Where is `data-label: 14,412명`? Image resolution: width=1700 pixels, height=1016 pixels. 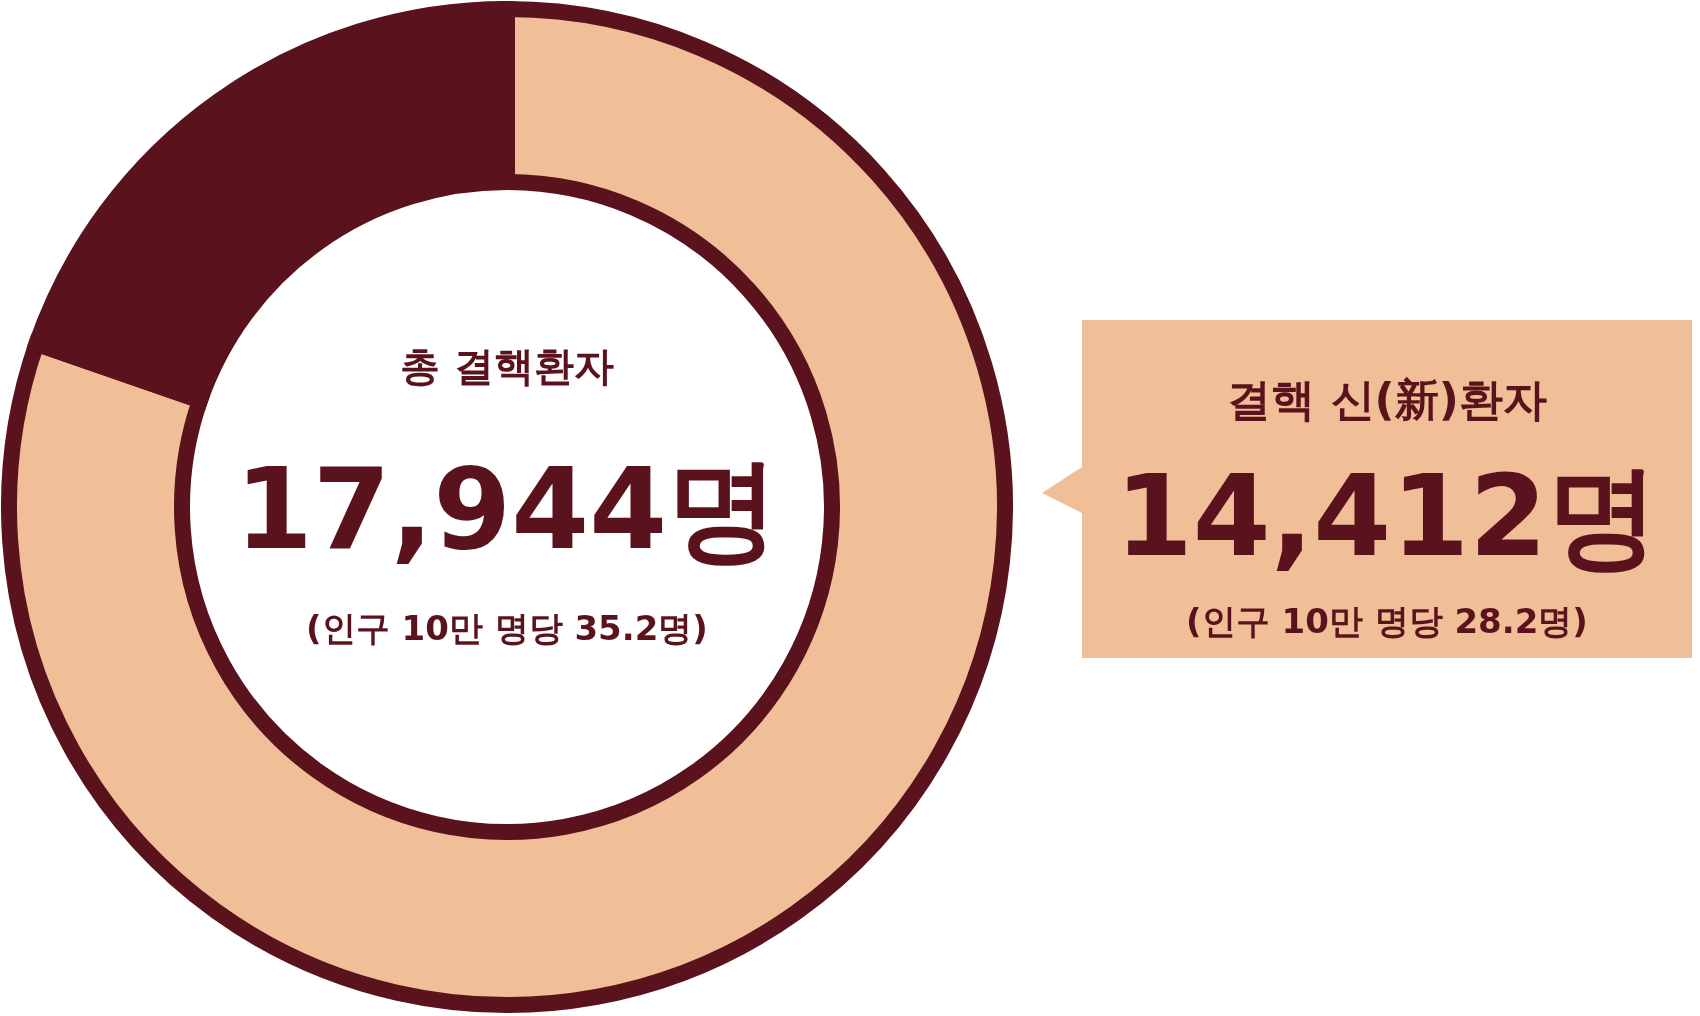
data-label: 14,412명 is located at coordinates (1387, 516).